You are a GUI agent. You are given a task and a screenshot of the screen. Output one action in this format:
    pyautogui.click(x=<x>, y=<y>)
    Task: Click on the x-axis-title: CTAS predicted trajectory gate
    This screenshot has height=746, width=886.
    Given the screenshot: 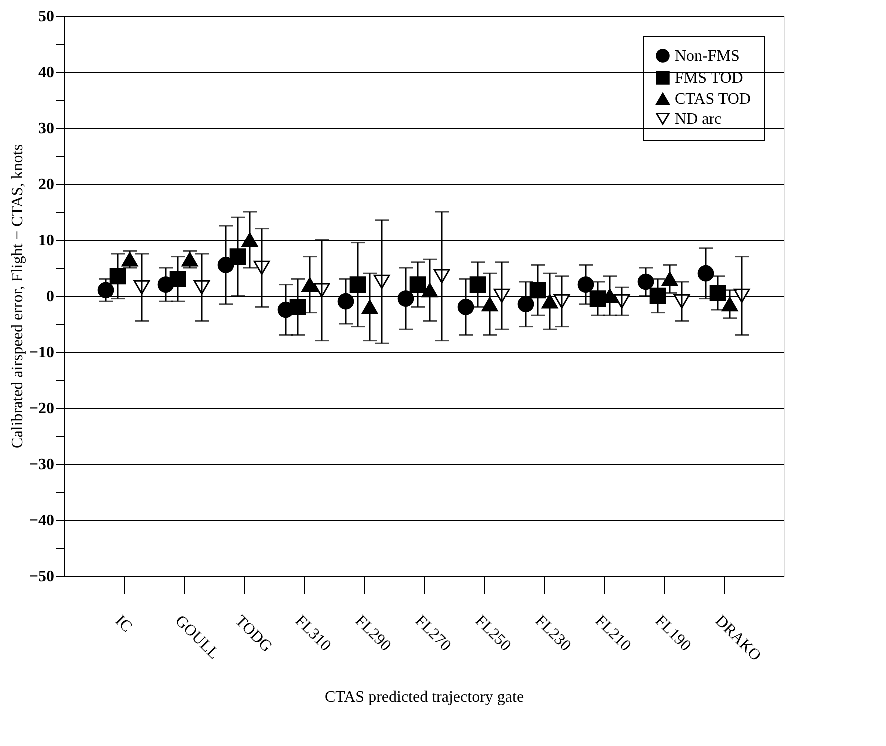 What is the action you would take?
    pyautogui.click(x=424, y=697)
    